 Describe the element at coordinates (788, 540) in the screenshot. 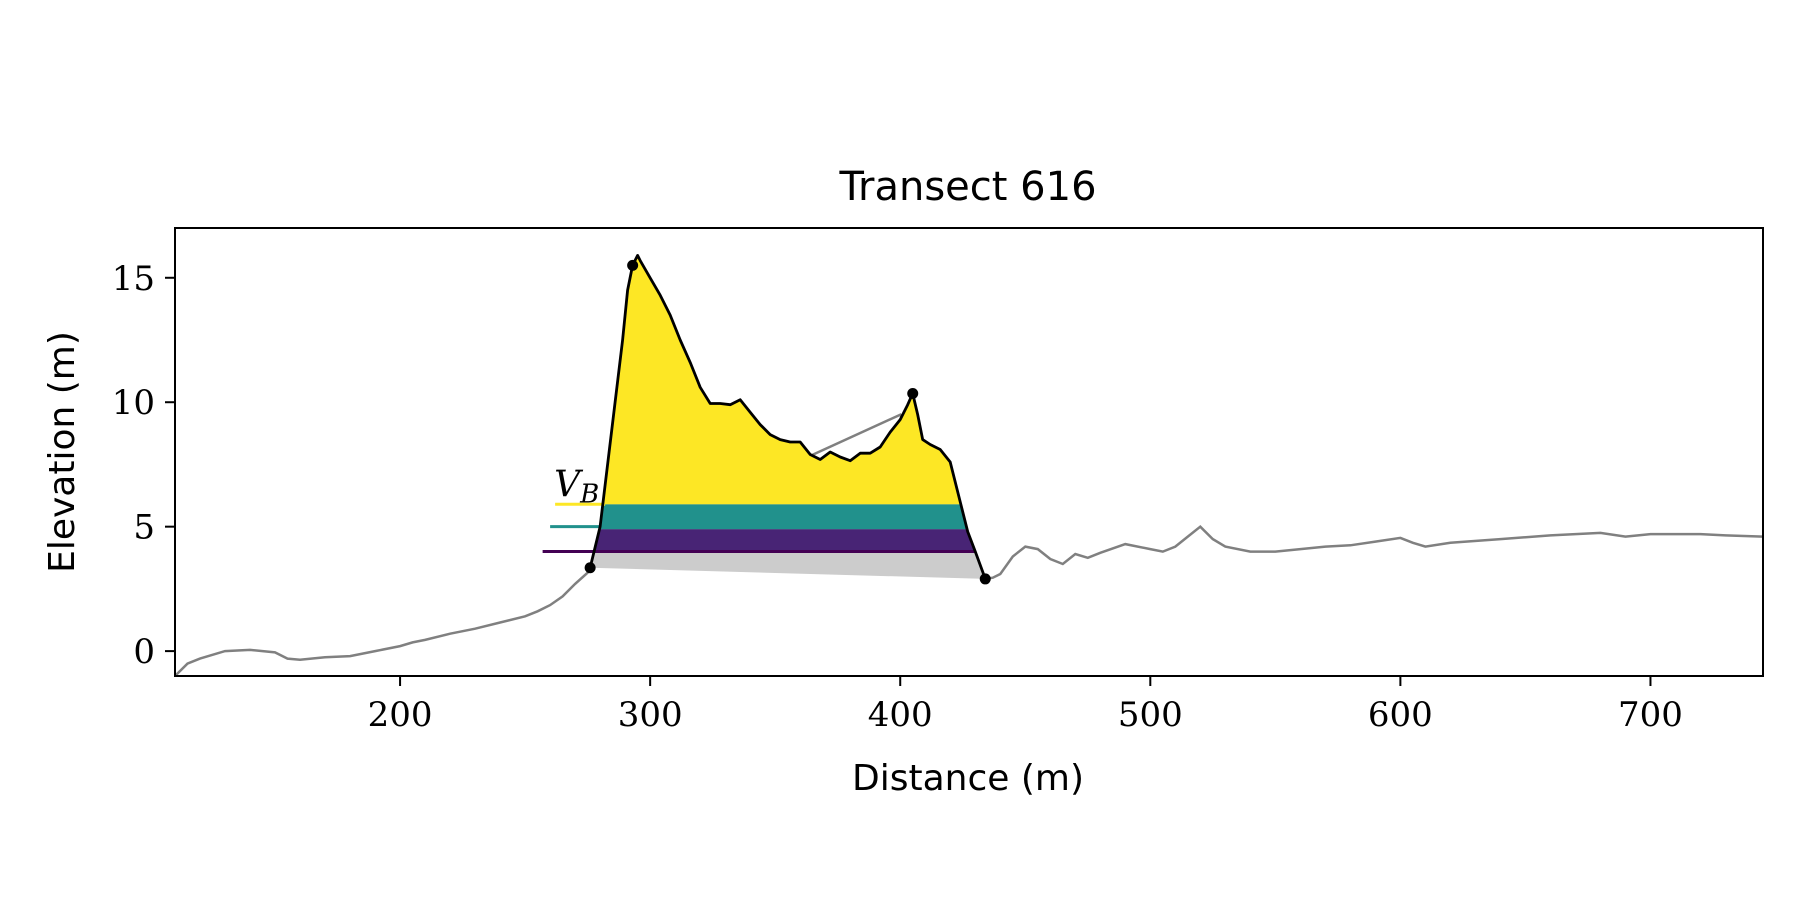

I see `band-low` at that location.